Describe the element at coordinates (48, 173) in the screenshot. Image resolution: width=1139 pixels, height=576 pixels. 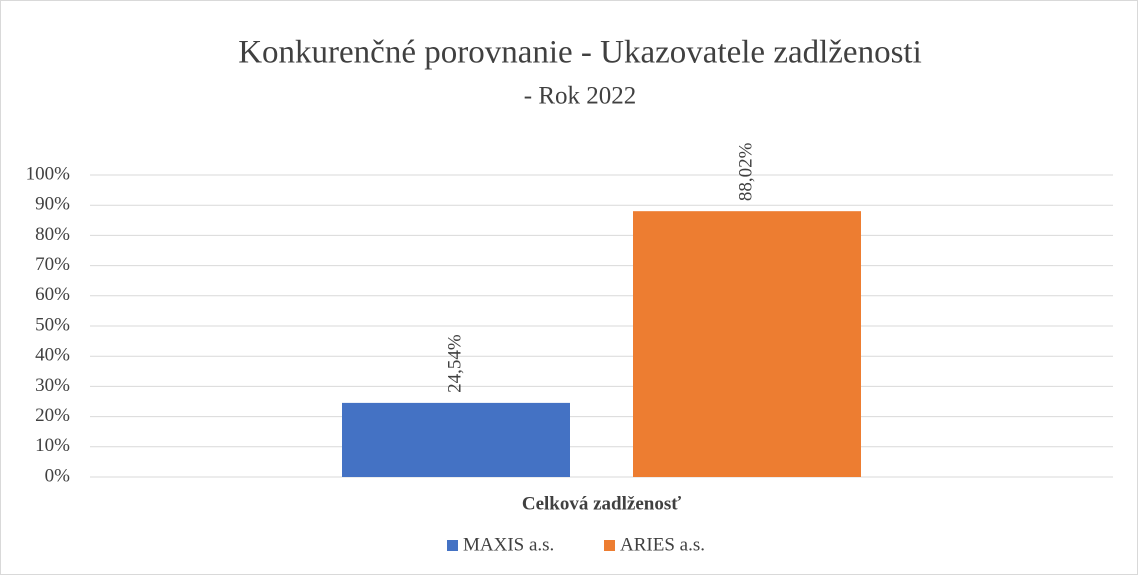
I see `y-tick-label: 100%` at that location.